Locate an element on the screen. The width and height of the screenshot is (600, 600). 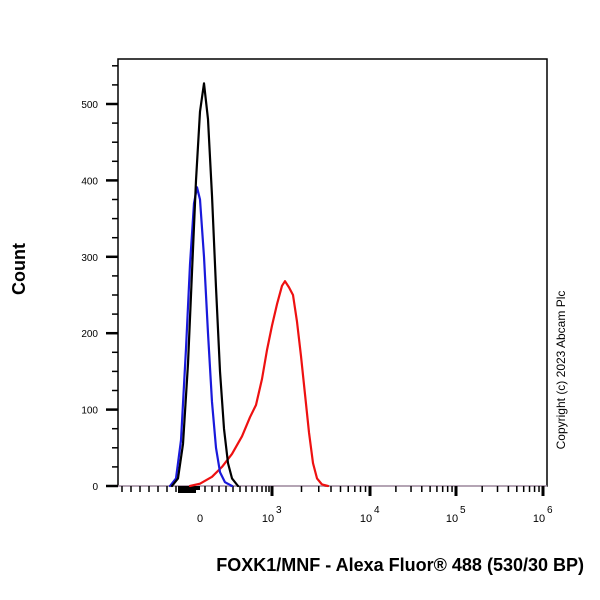
svg-text: 6 is located at coordinates (550, 510).